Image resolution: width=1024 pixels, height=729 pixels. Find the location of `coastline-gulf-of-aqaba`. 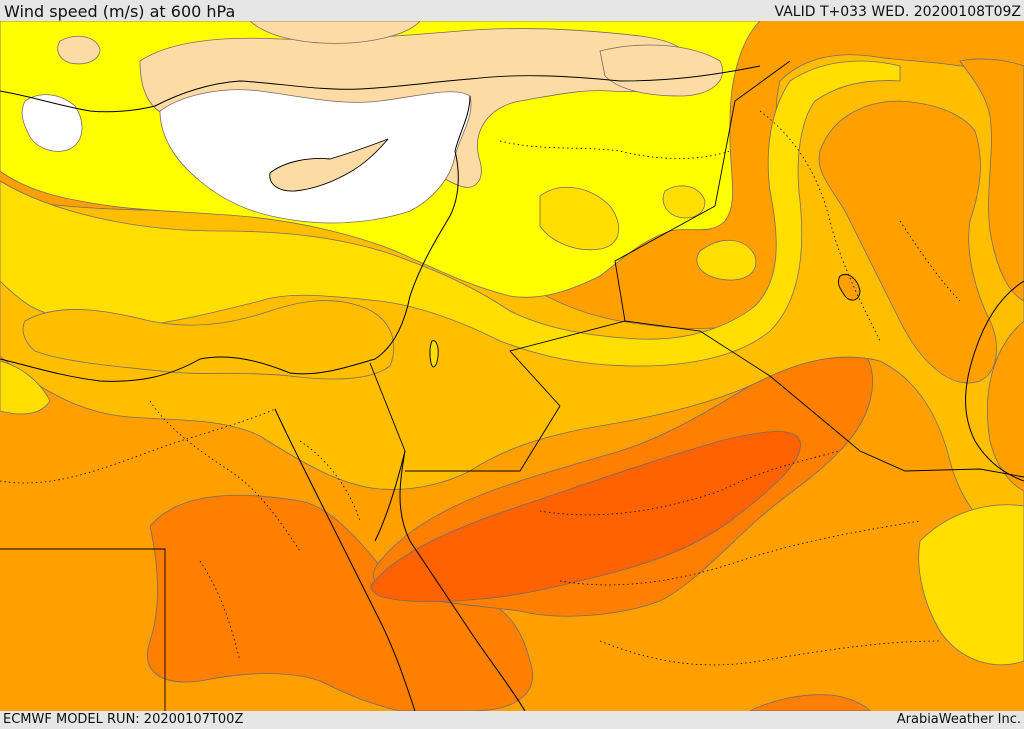

coastline-gulf-of-aqaba is located at coordinates (390, 496).